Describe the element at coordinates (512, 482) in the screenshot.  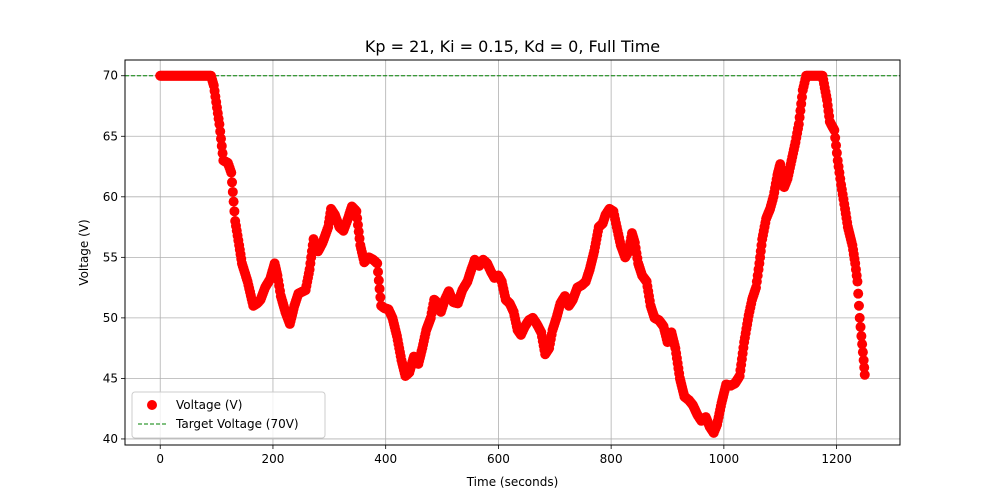
I see `x-axis-label: Time (seconds)` at that location.